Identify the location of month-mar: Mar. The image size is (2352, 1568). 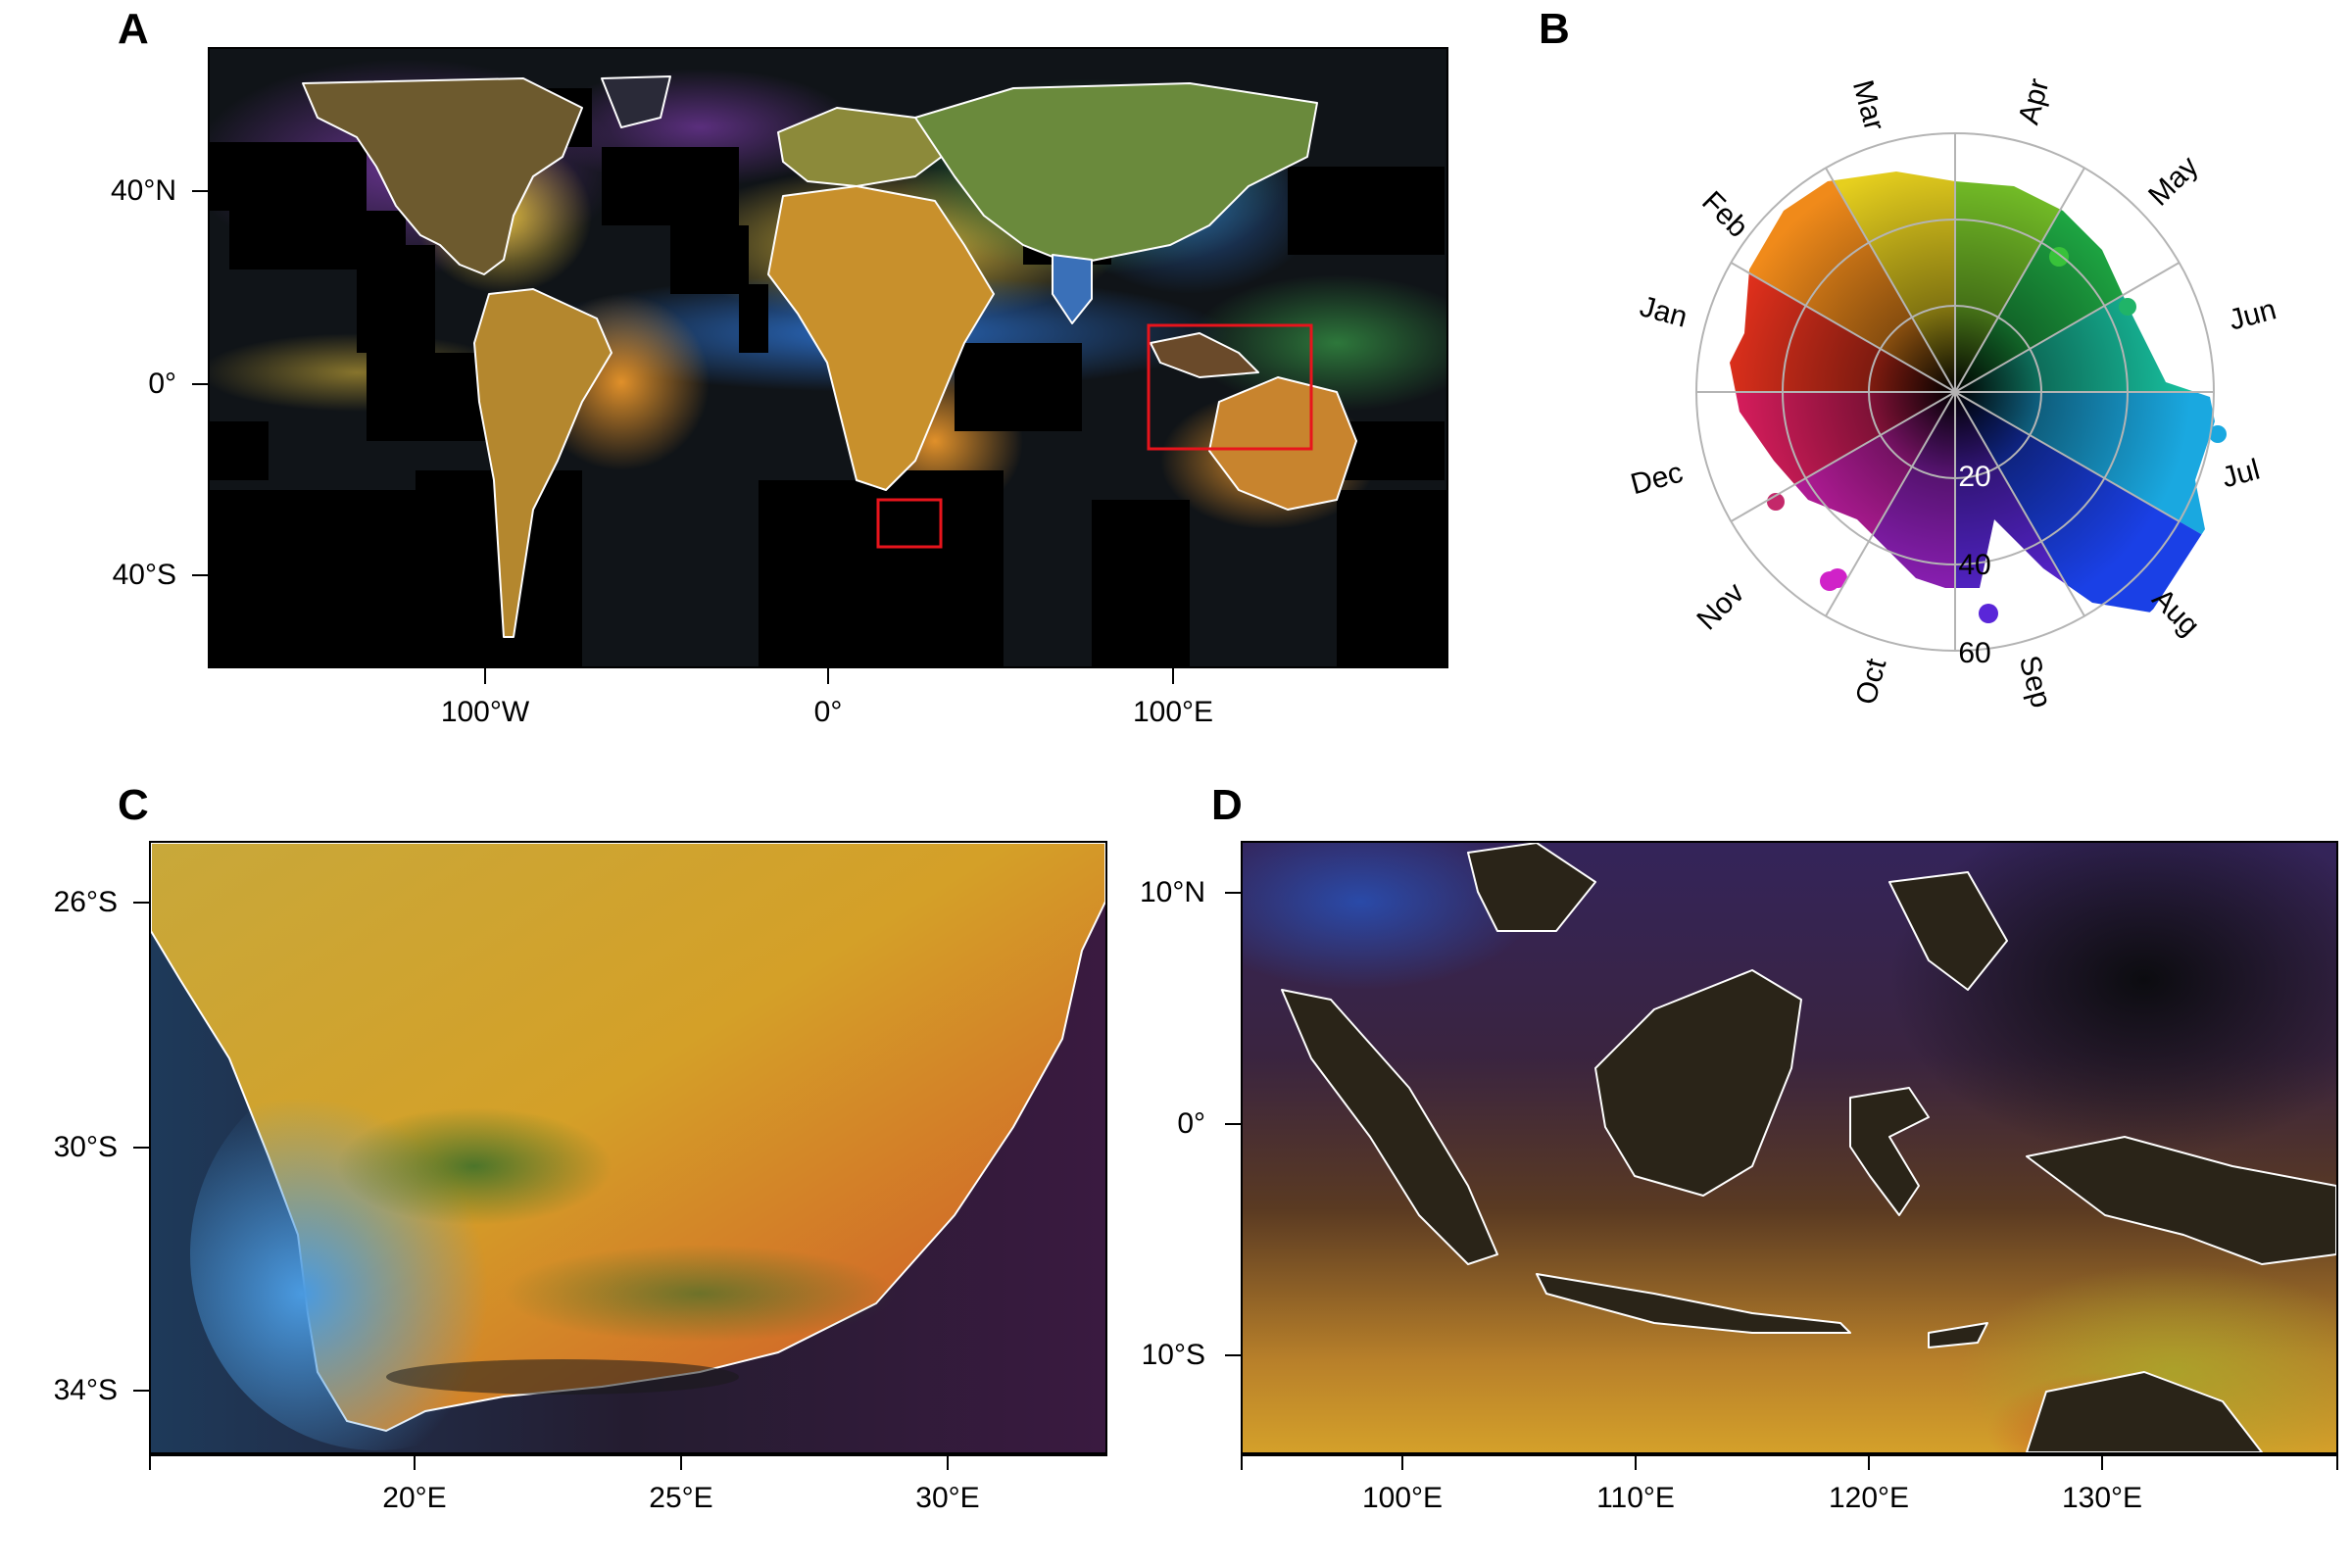
(1868, 104).